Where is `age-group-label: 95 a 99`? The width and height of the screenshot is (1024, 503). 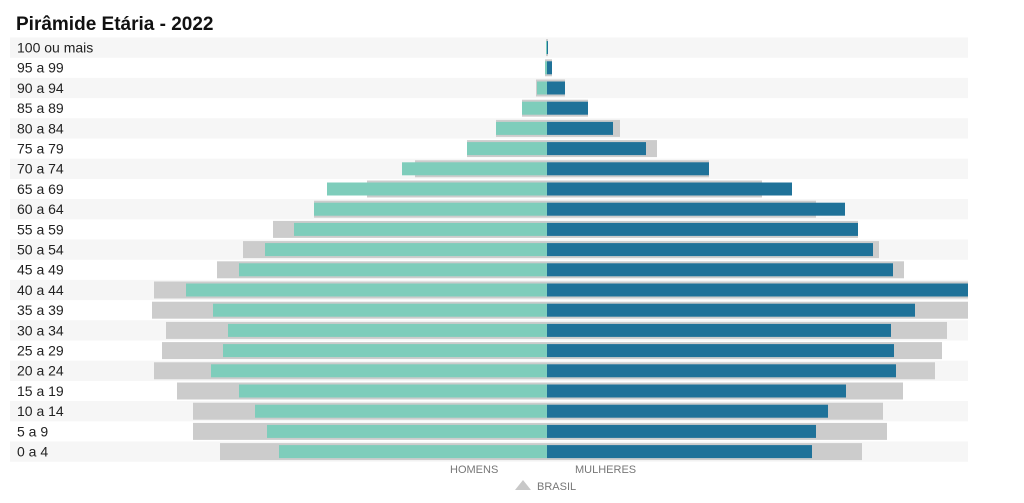
age-group-label: 95 a 99 is located at coordinates (40, 68).